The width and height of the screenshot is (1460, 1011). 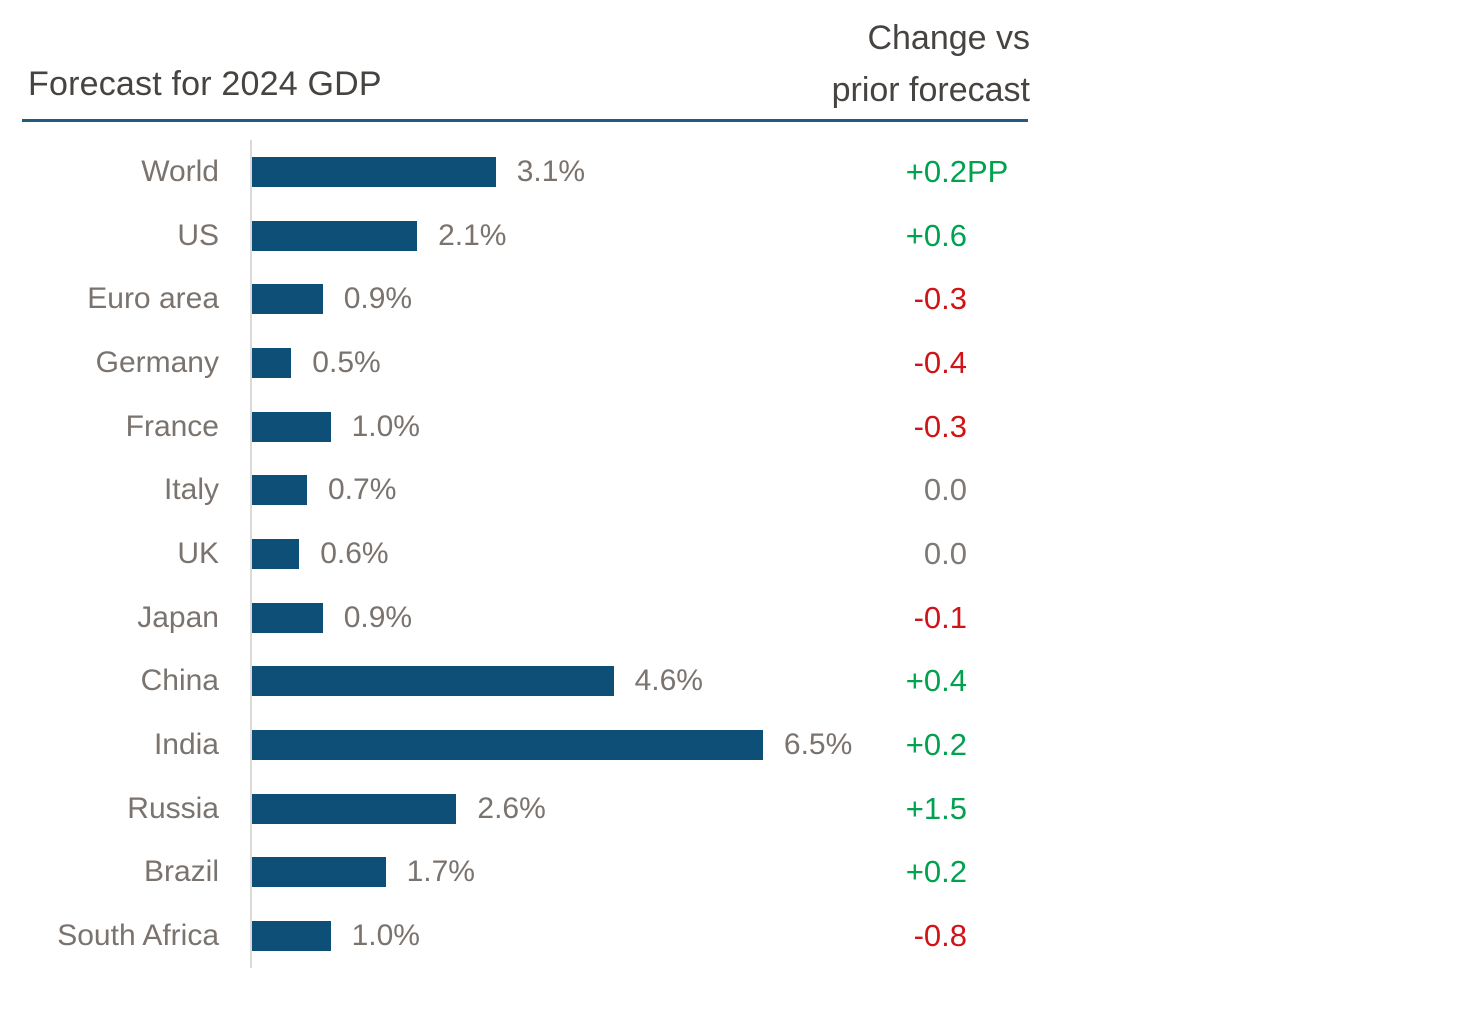 I want to click on chart-row: India 6.5% +0.2, so click(x=730, y=745).